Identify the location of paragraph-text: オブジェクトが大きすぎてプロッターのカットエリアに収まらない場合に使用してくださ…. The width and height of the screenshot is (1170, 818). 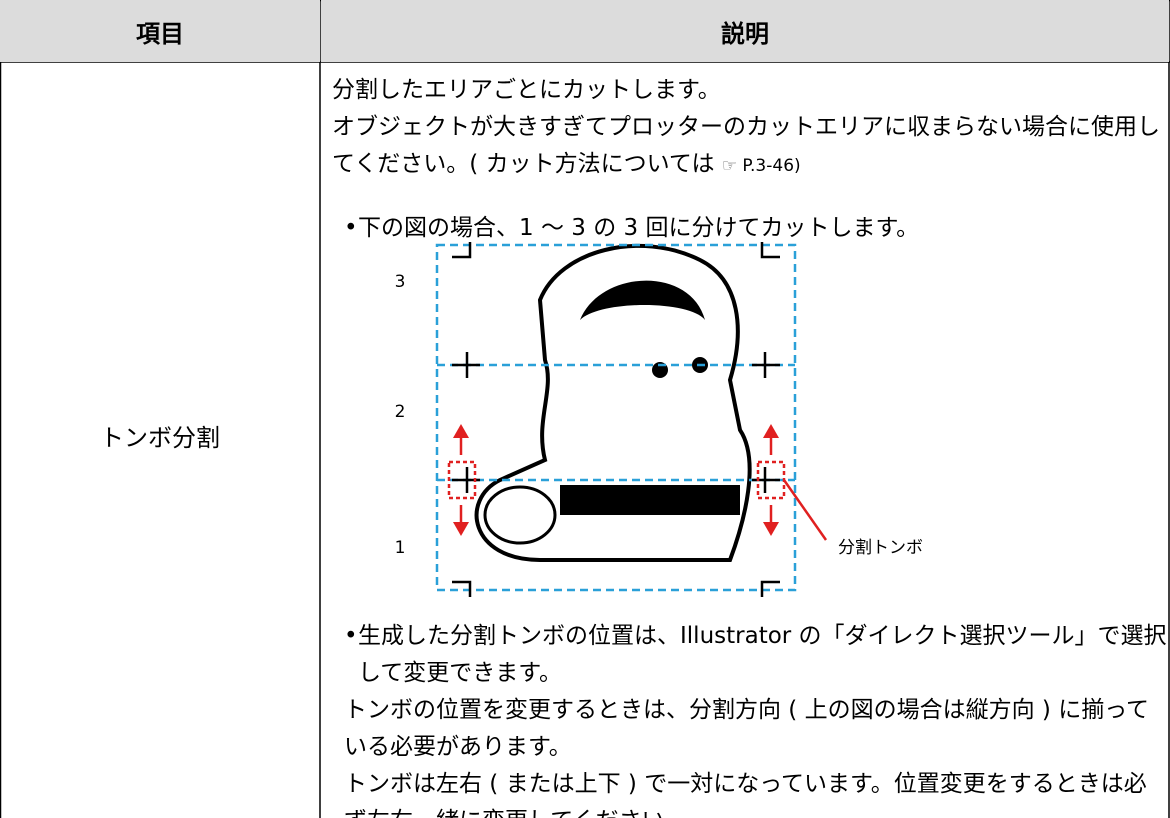
(746, 145).